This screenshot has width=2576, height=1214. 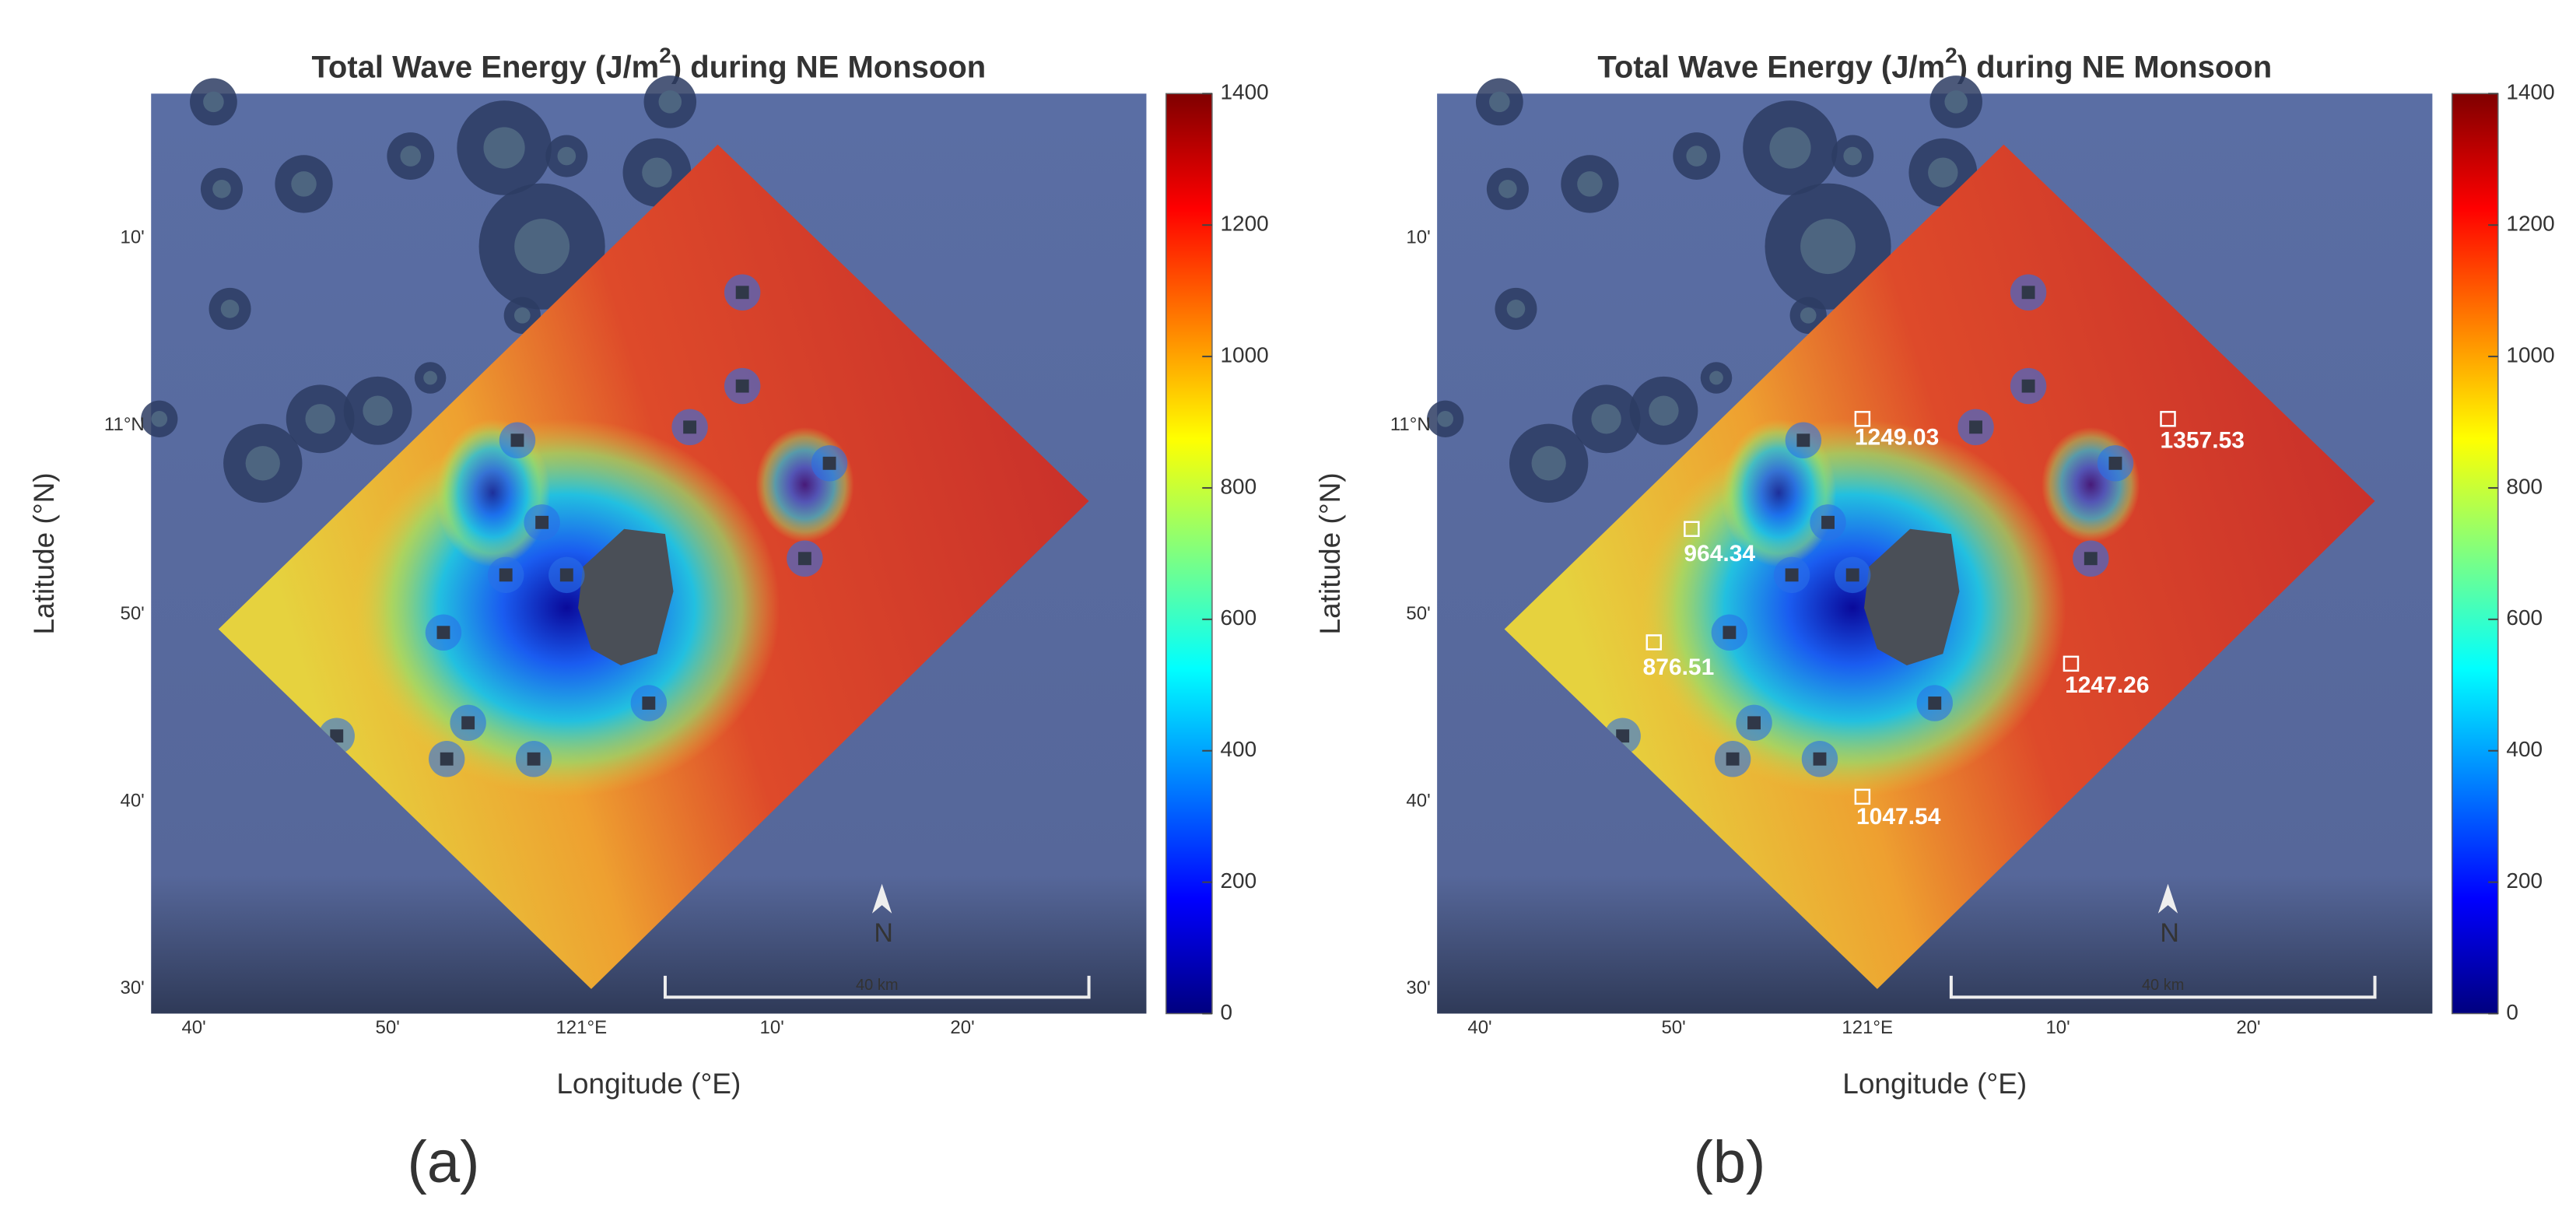 I want to click on x-tick-label: 121°E, so click(x=581, y=1027).